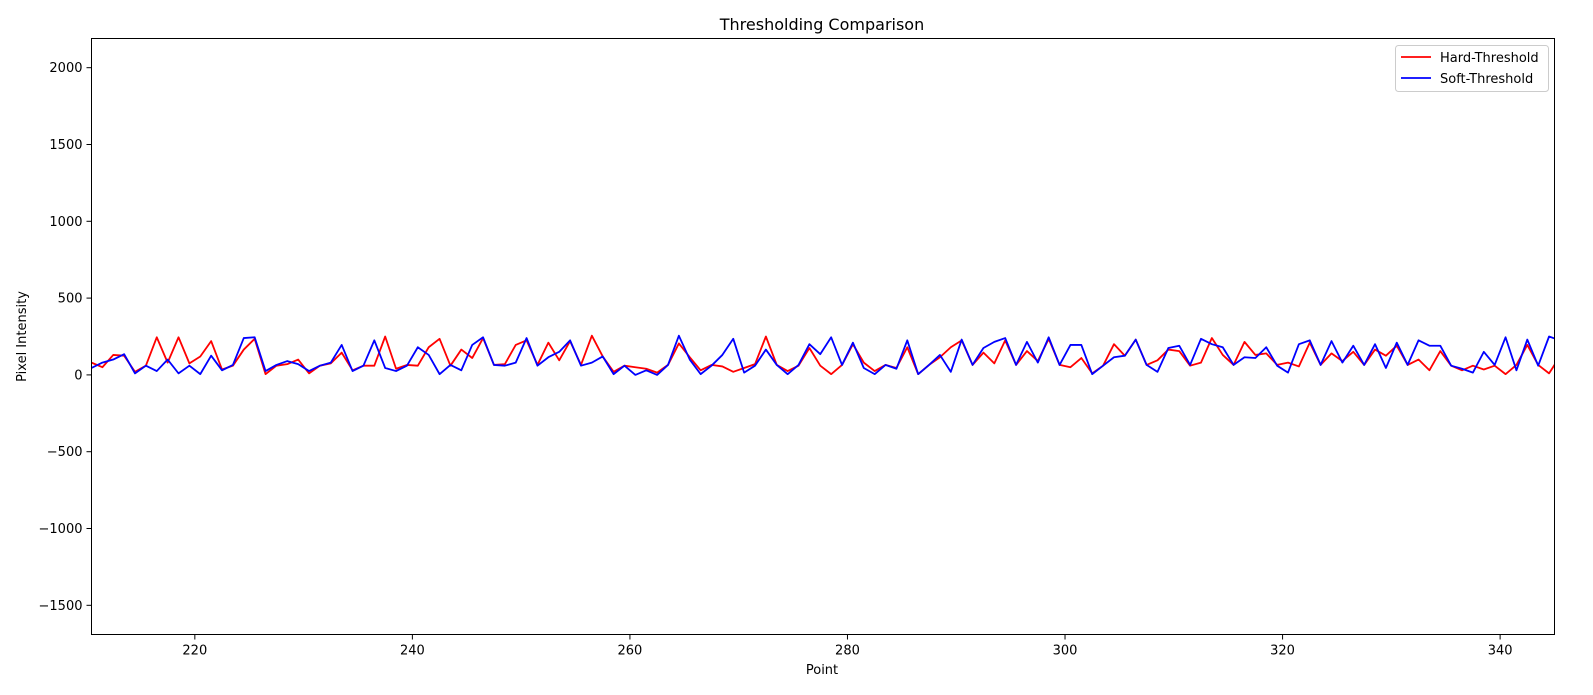 The width and height of the screenshot is (1593, 695). I want to click on y-axis-label: Pixel Intensity, so click(22, 336).